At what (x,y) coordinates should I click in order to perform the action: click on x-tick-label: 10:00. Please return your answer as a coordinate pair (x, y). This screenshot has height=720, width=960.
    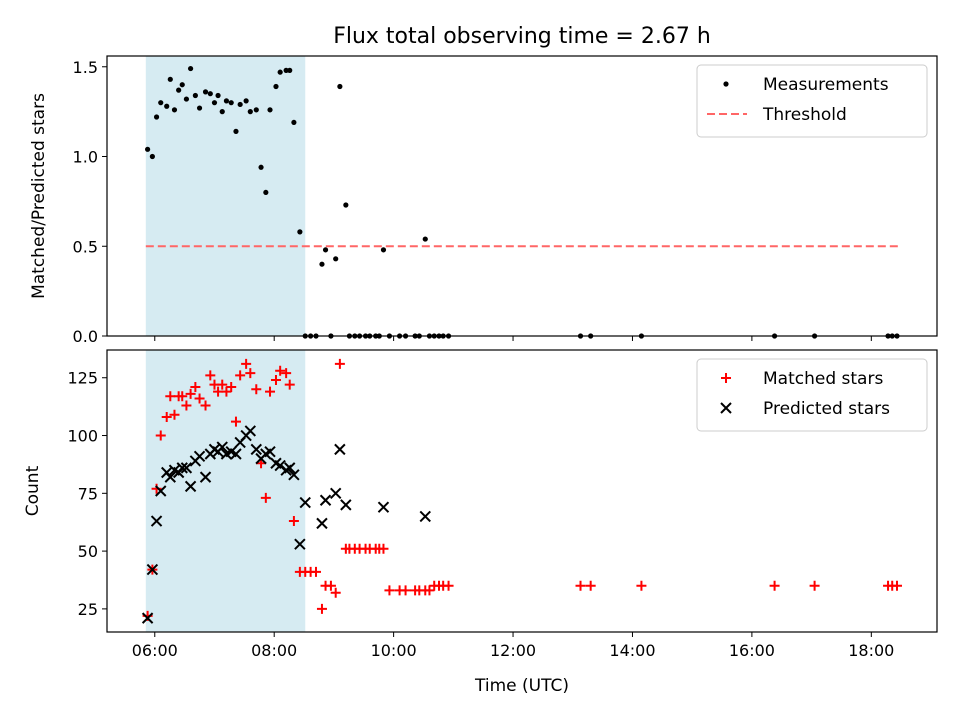
    Looking at the image, I should click on (394, 650).